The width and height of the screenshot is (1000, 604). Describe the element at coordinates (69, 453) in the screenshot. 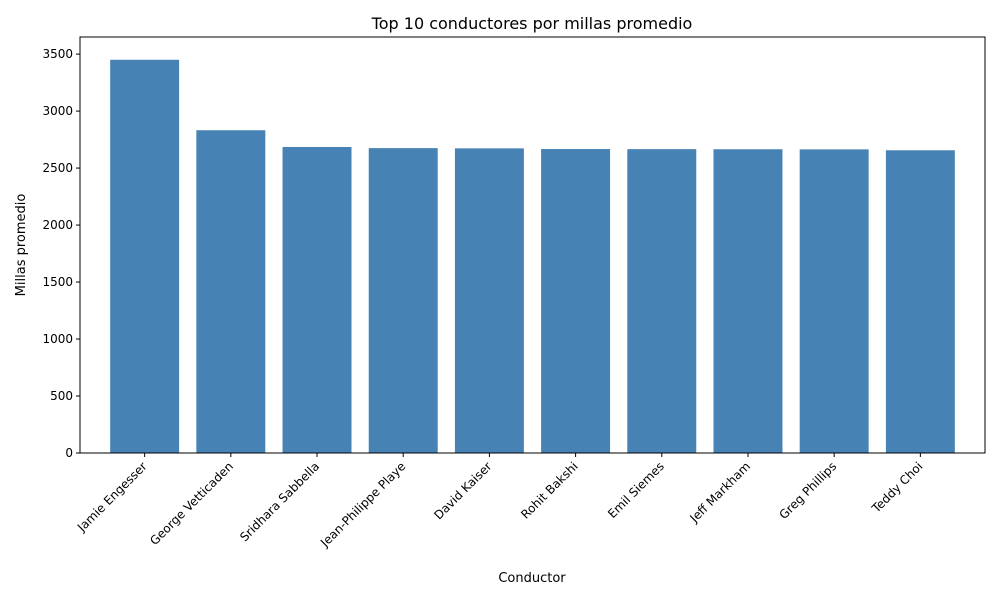

I see `y-tick-label: 0` at that location.